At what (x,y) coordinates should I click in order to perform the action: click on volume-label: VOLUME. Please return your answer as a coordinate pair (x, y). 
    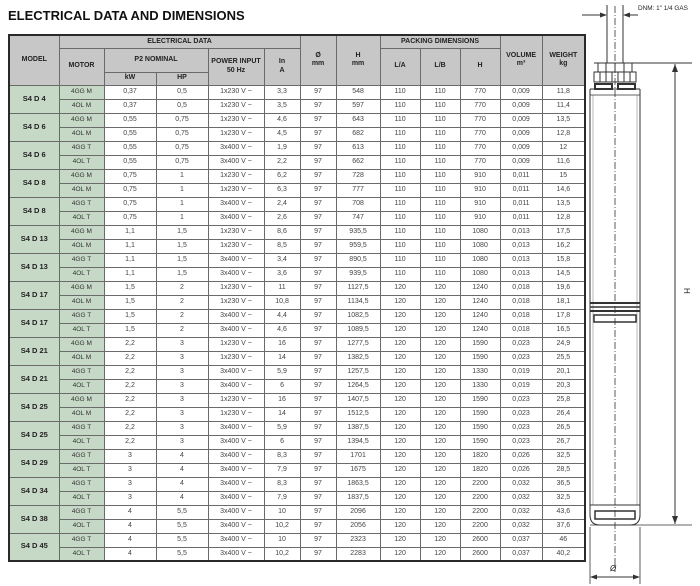
    Looking at the image, I should click on (521, 56).